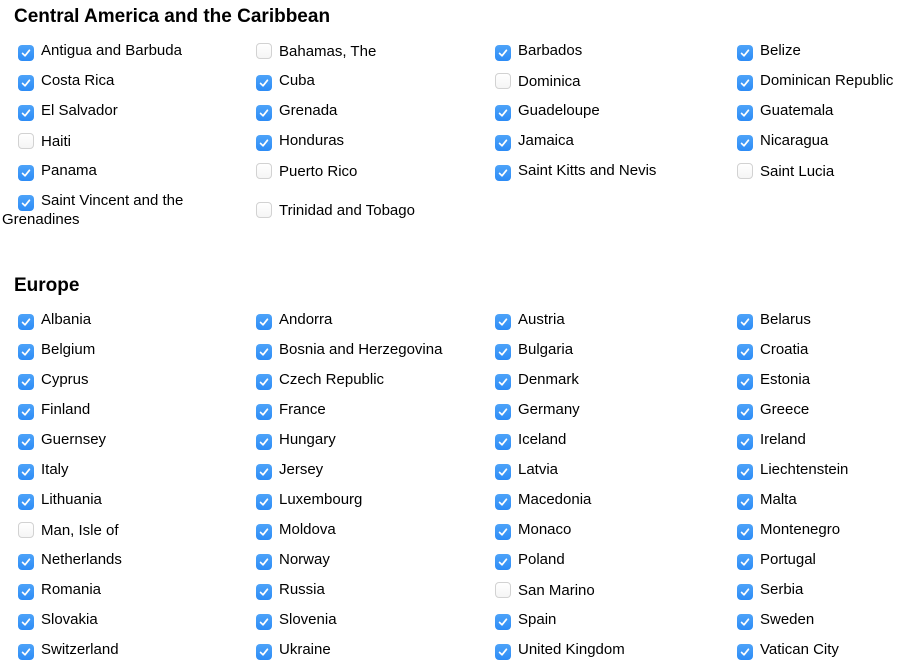  I want to click on country-checkbox-item-puerto-rico: Puerto Rico, so click(359, 171).